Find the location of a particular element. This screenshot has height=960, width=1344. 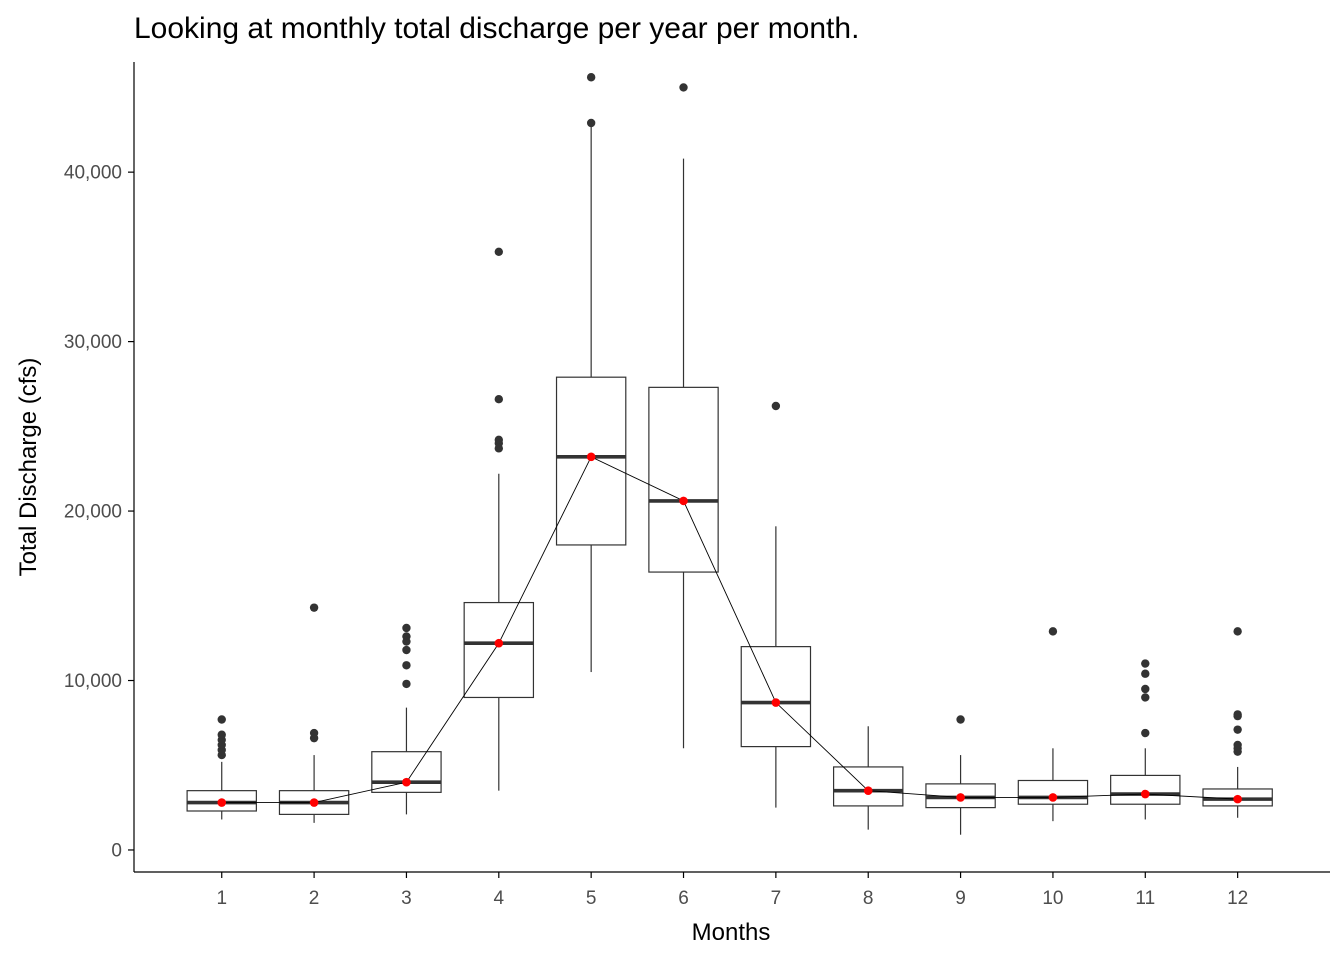

x-tick-label: 7 is located at coordinates (776, 898).